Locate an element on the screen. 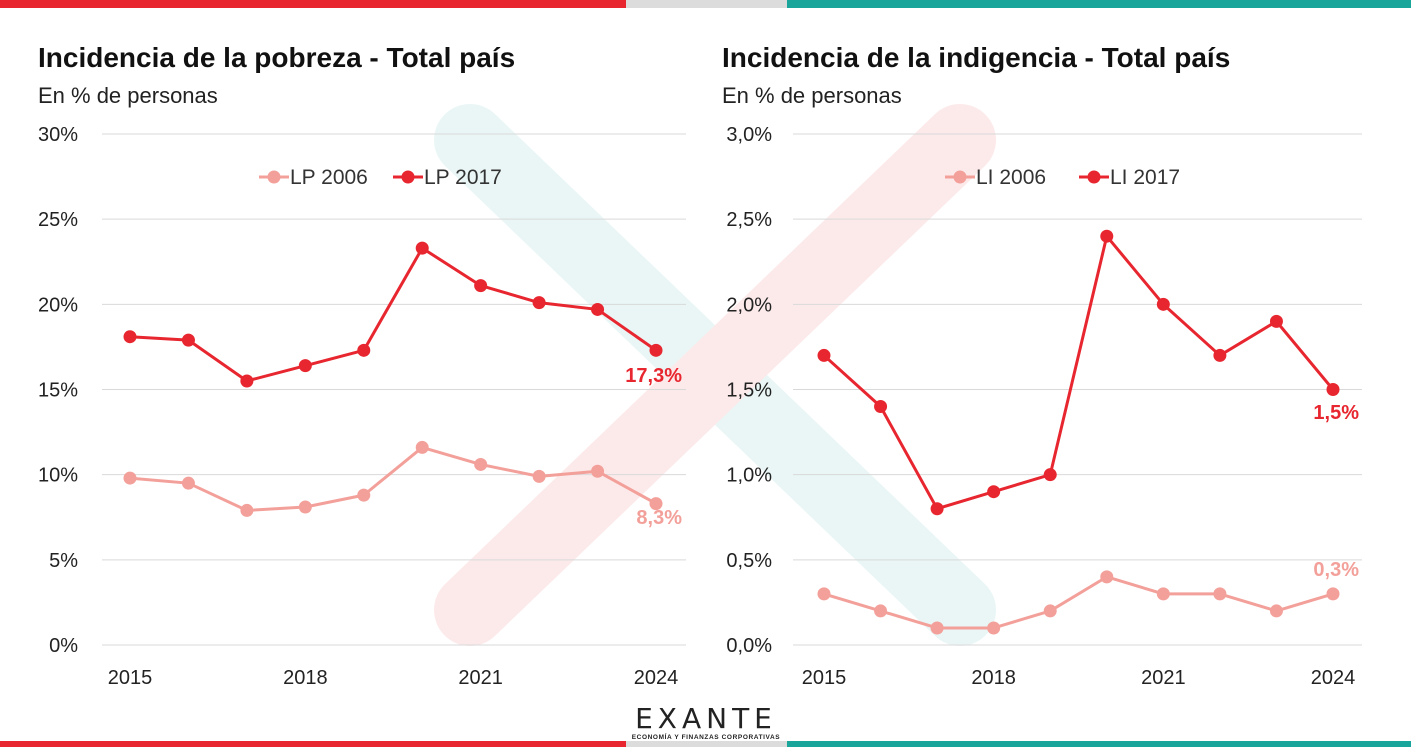 The image size is (1411, 747). top-bar-teal is located at coordinates (1099, 4).